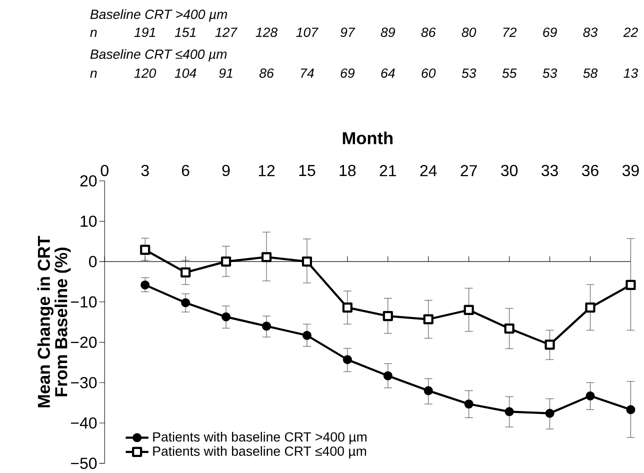 The height and width of the screenshot is (473, 644). I want to click on x-axis-title: Month, so click(367, 137).